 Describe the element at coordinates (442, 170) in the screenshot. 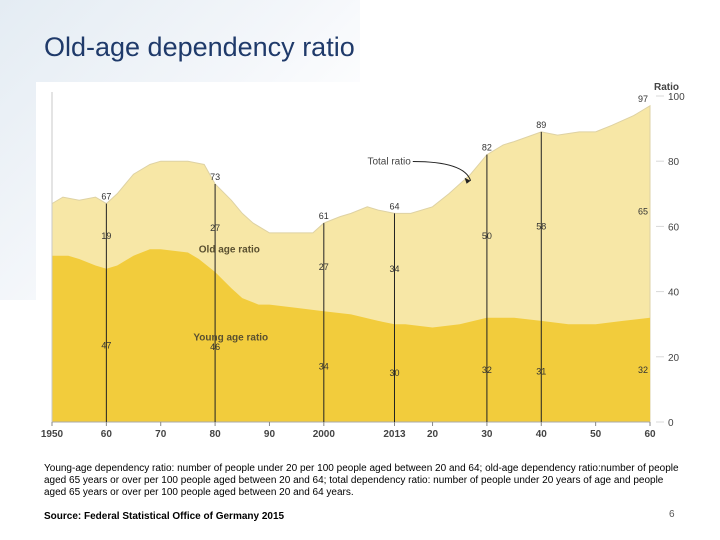

I see `annotation-arrow-line` at that location.